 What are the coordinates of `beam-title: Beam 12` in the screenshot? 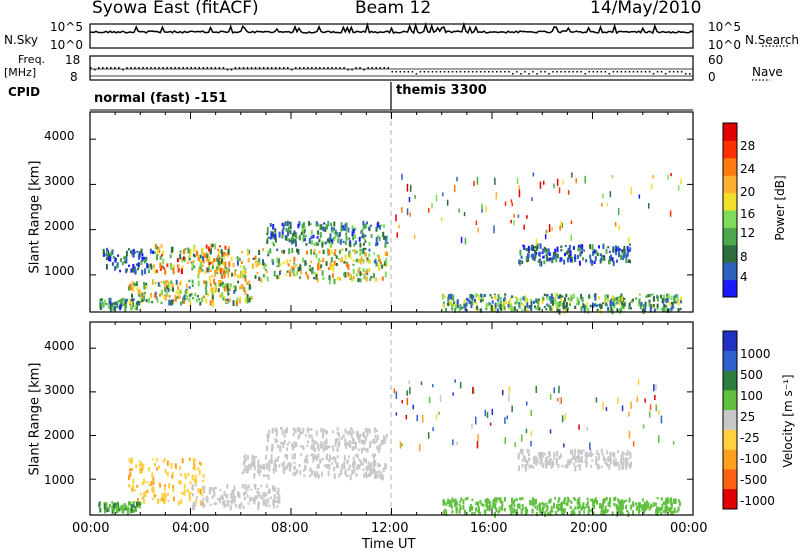 It's located at (393, 9).